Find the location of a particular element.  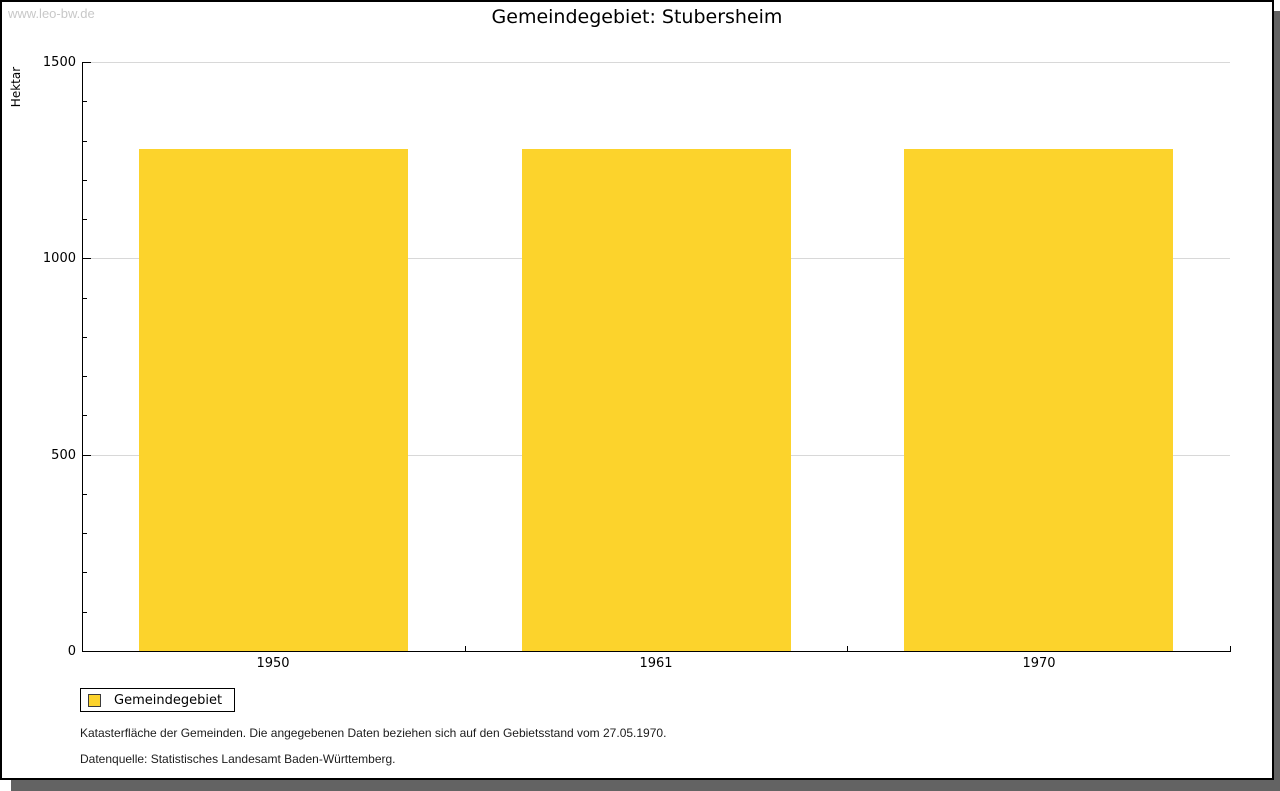

x-tick-label-1961: 1961 is located at coordinates (656, 663).